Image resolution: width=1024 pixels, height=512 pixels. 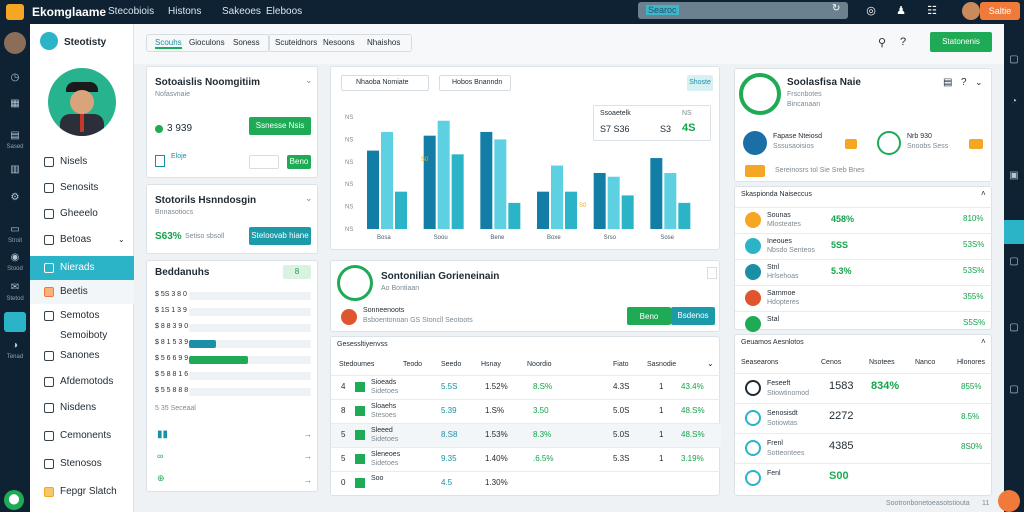 What do you see at coordinates (526, 483) in the screenshot?
I see `table-row: 0 Soo 4.5 1.30%` at bounding box center [526, 483].